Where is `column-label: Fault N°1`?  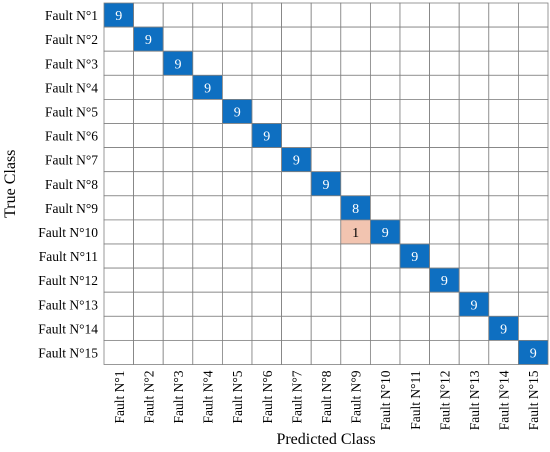
column-label: Fault N°1 is located at coordinates (119, 397).